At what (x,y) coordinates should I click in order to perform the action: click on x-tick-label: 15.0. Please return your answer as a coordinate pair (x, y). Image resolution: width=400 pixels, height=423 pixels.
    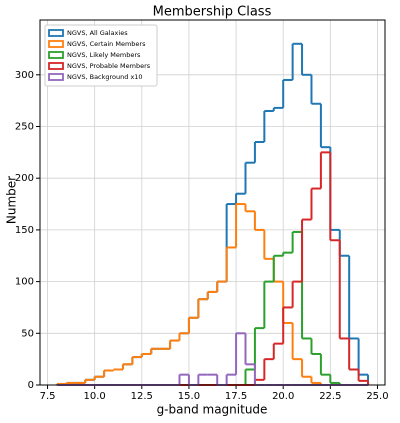
    Looking at the image, I should click on (189, 396).